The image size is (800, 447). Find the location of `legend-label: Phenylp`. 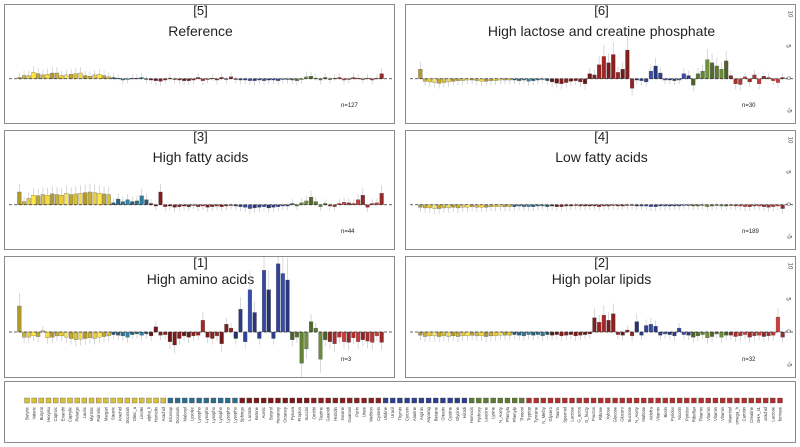

legend-label: Phenylp is located at coordinates (514, 414).